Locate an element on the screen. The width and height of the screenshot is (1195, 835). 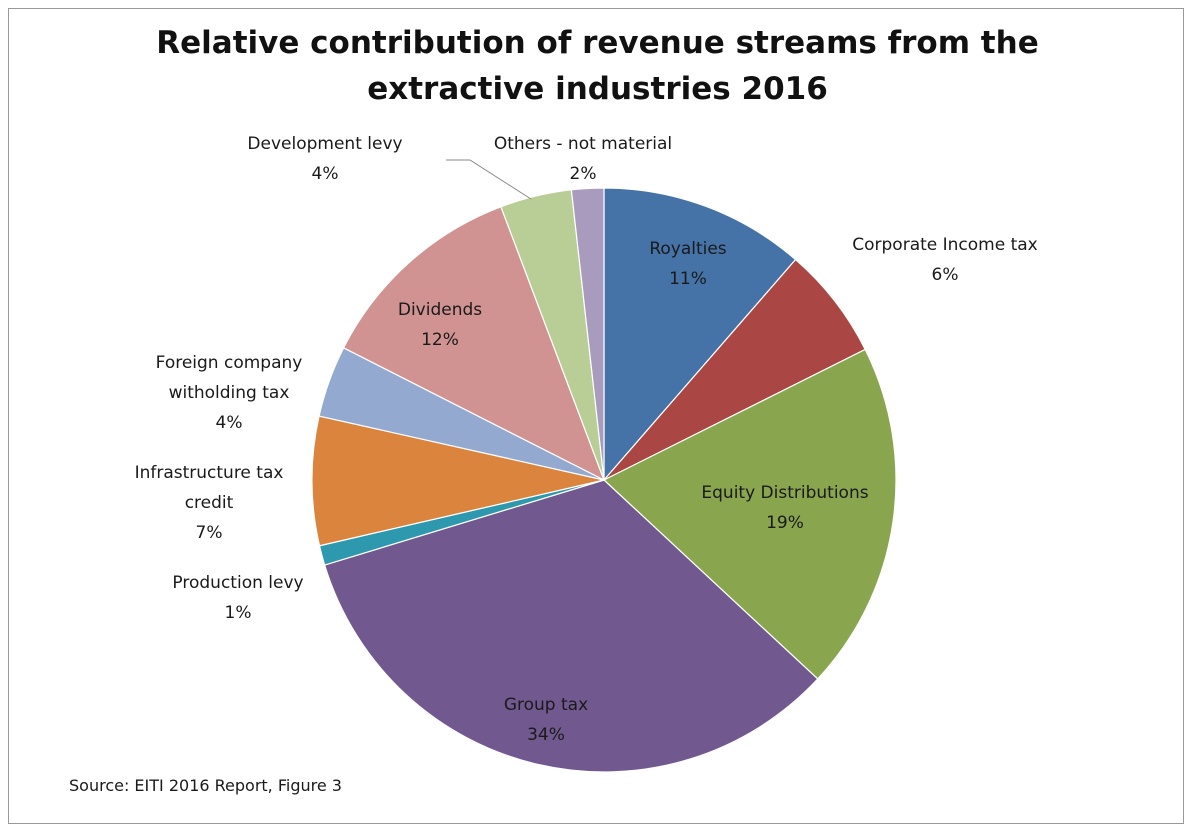
source-note: Source: EITI 2016 Report, Figure 3 is located at coordinates (205, 785).